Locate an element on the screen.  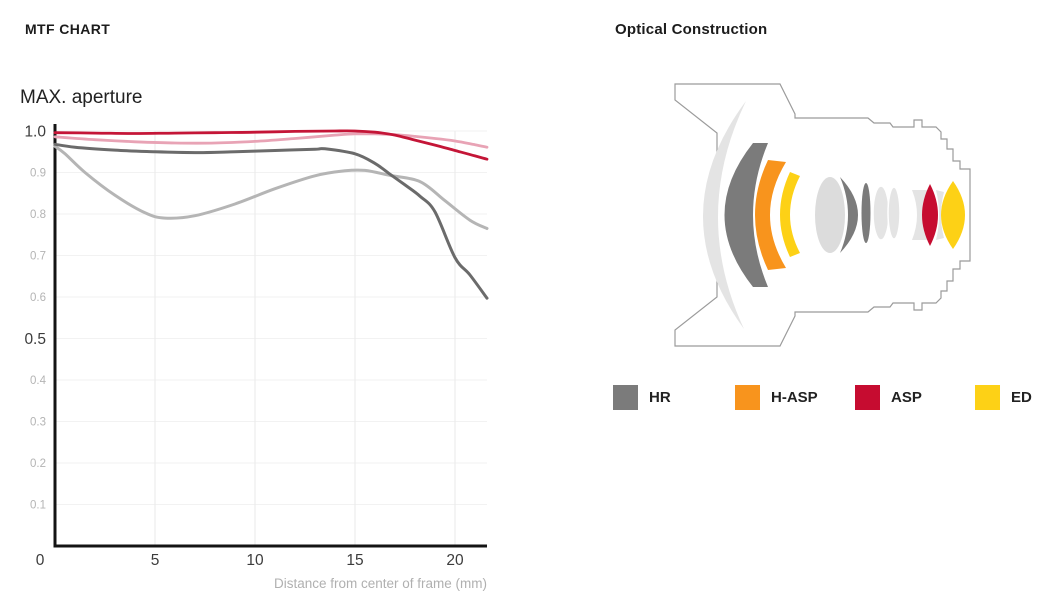
y-tick-minor: 0.4 is located at coordinates (38, 381).